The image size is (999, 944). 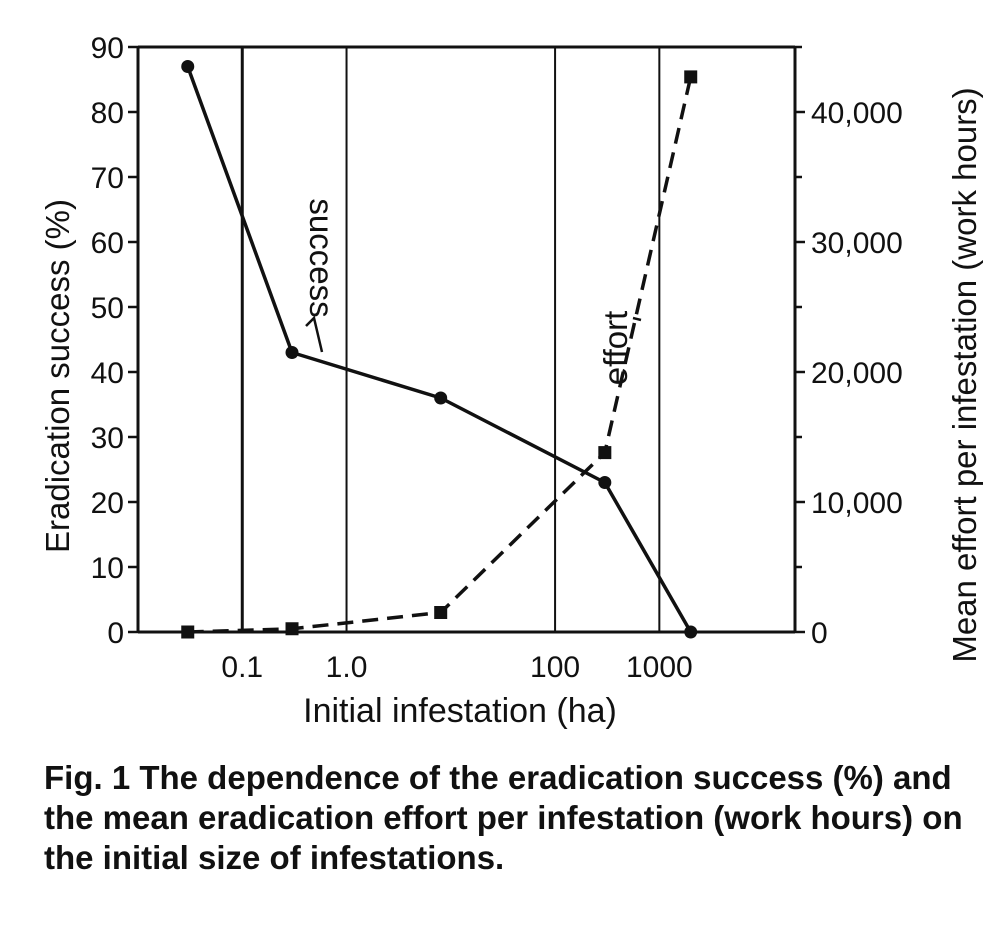 I want to click on y-tick-label-left: 90, so click(x=107, y=48).